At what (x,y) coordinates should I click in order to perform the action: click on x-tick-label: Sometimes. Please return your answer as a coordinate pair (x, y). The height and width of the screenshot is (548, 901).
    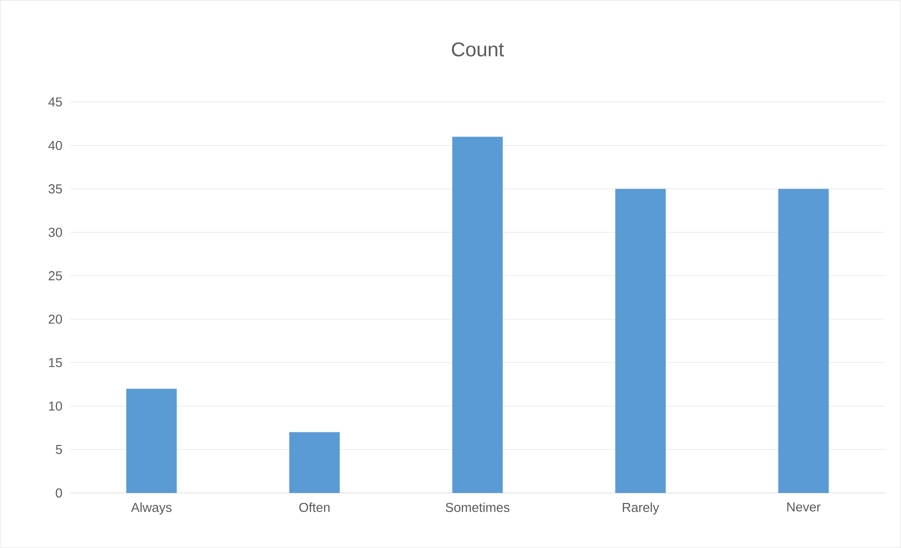
    Looking at the image, I should click on (478, 507).